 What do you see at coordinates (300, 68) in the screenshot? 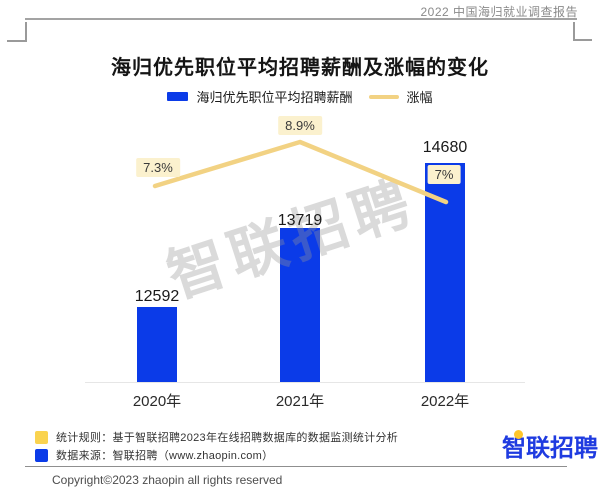
I see `chart-title: 海归优先职位平均招聘薪酬及涨幅的变化` at bounding box center [300, 68].